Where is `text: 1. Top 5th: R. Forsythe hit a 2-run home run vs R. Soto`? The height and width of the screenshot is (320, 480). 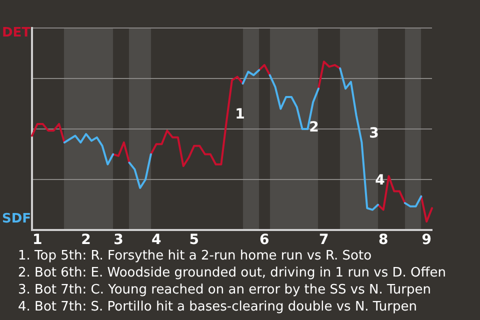 text: 1. Top 5th: R. Forsythe hit a 2-run home run vs R. Soto is located at coordinates (195, 256).